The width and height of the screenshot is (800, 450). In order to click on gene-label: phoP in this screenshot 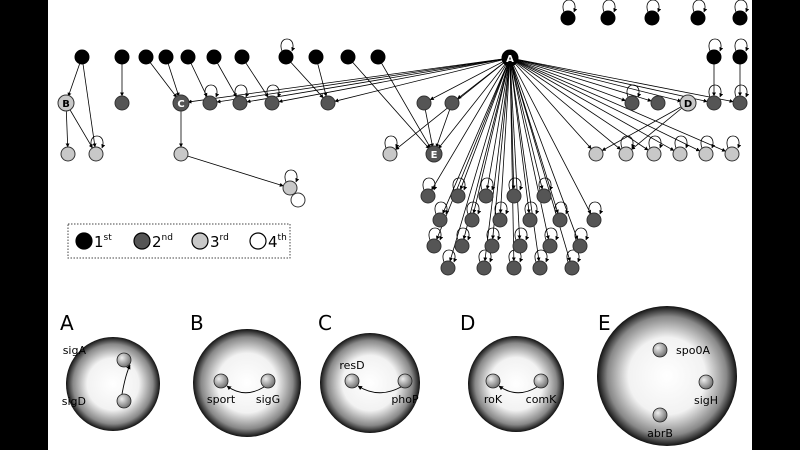, I will do `click(405, 399)`.